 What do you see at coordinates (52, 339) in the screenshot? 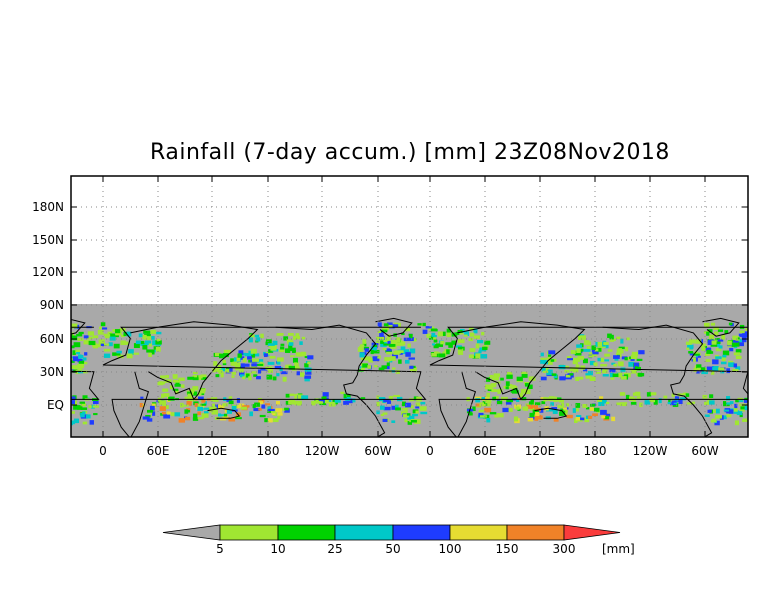
I see `y-tick-label: 60N` at bounding box center [52, 339].